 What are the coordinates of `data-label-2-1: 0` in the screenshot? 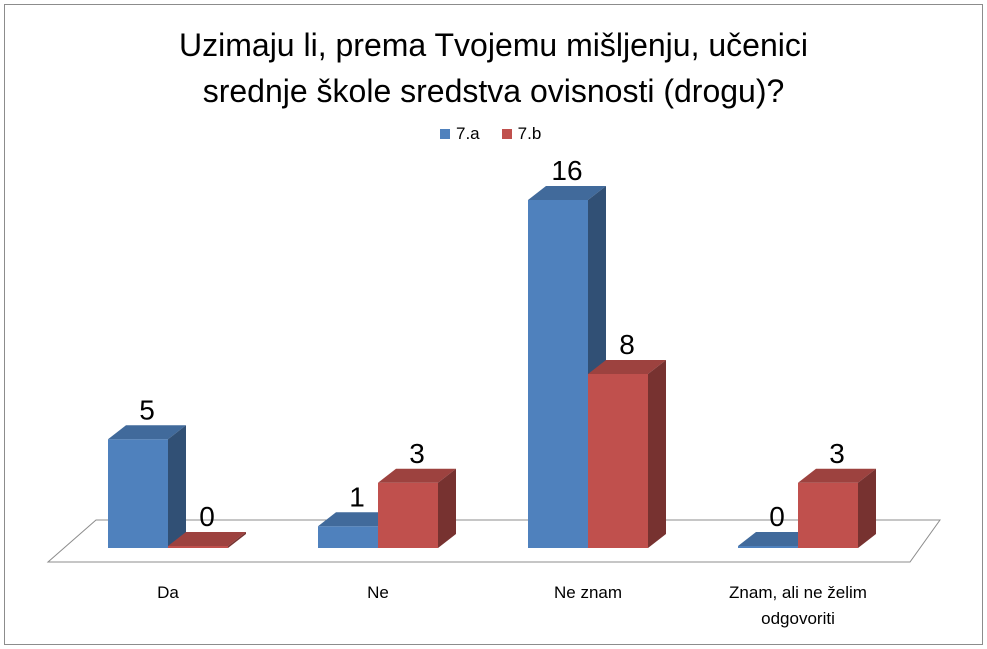 It's located at (207, 516).